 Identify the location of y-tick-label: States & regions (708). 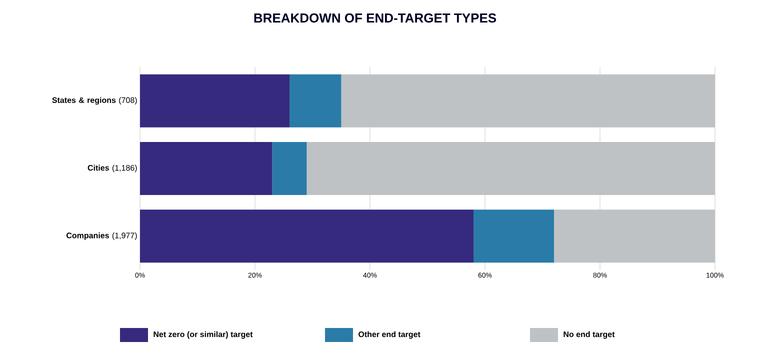
(94, 101).